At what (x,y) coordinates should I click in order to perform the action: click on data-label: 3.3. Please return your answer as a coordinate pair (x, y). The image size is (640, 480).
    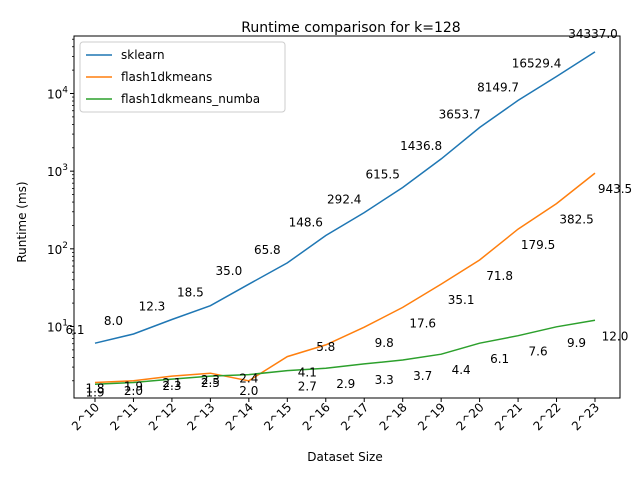
    Looking at the image, I should click on (384, 380).